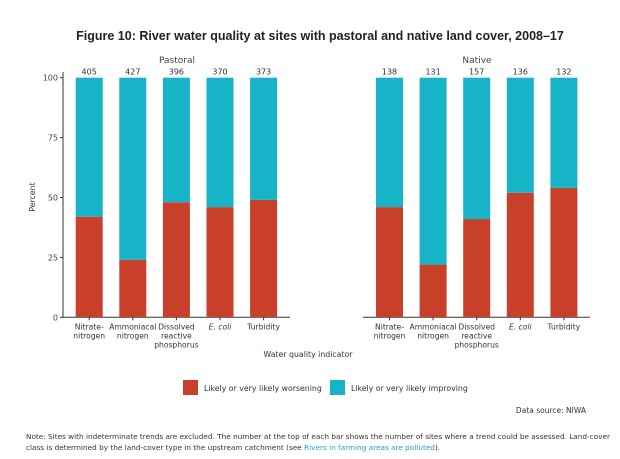 This screenshot has height=459, width=620. What do you see at coordinates (389, 72) in the screenshot?
I see `native-count-label: 138` at bounding box center [389, 72].